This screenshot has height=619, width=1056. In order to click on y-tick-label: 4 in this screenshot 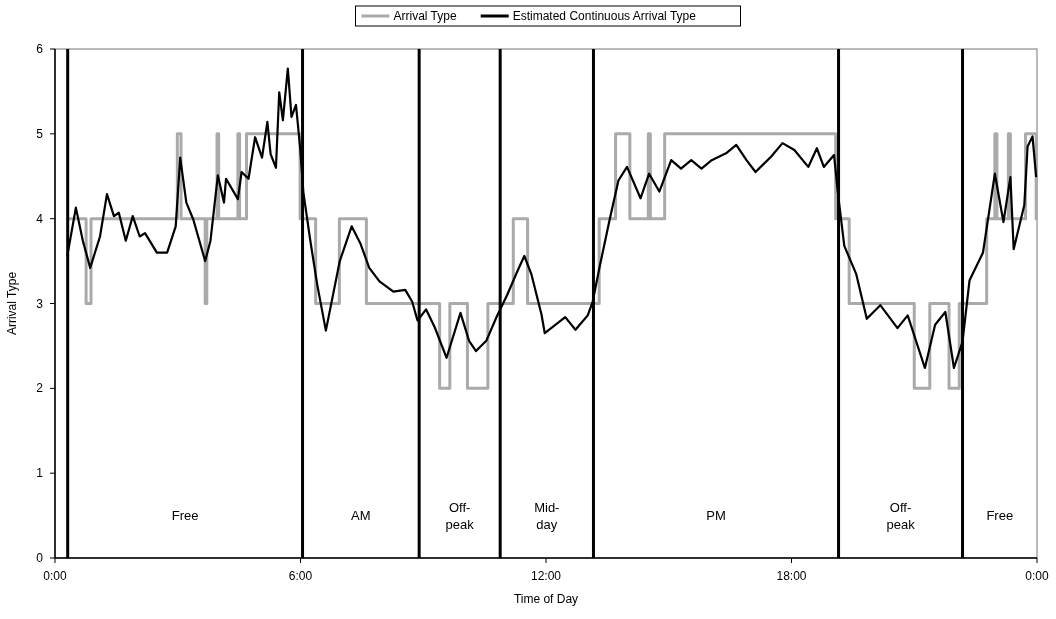, I will do `click(40, 218)`.